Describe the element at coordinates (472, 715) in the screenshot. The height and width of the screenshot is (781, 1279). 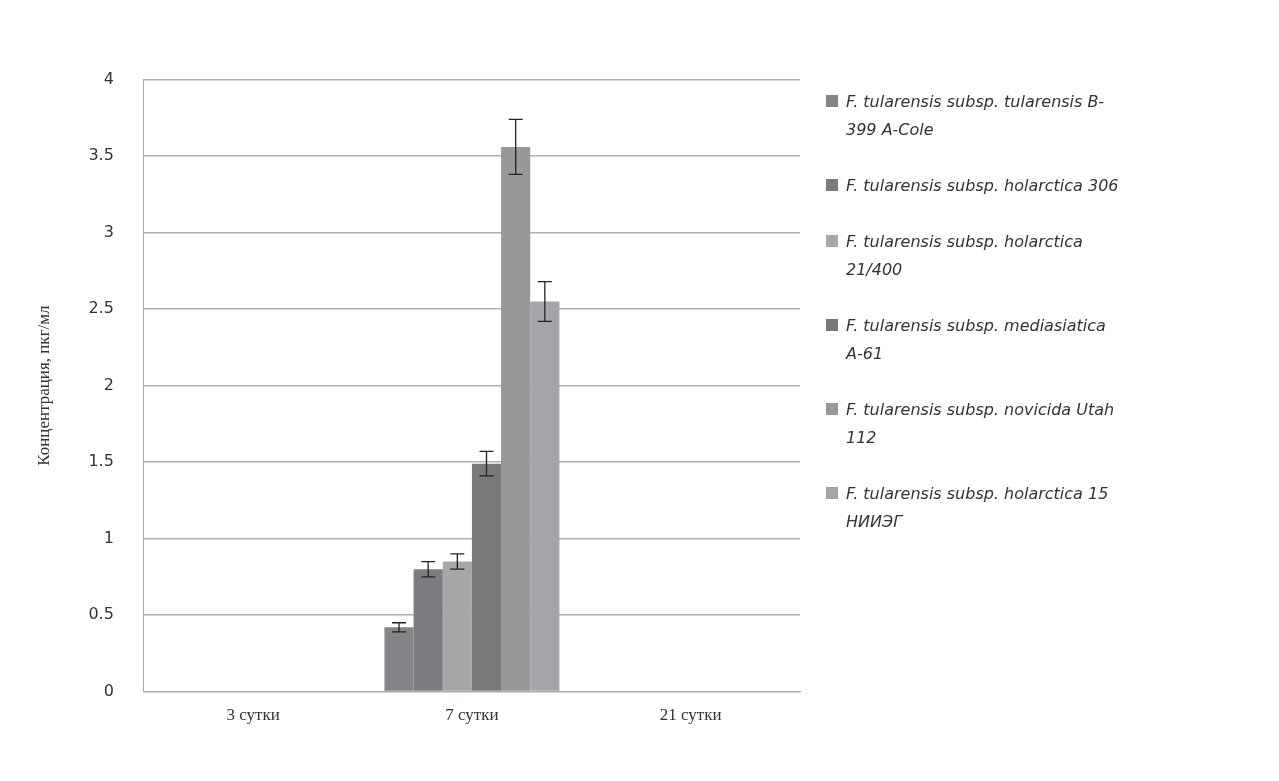
I see `x-tick-label: 7 сутки` at that location.